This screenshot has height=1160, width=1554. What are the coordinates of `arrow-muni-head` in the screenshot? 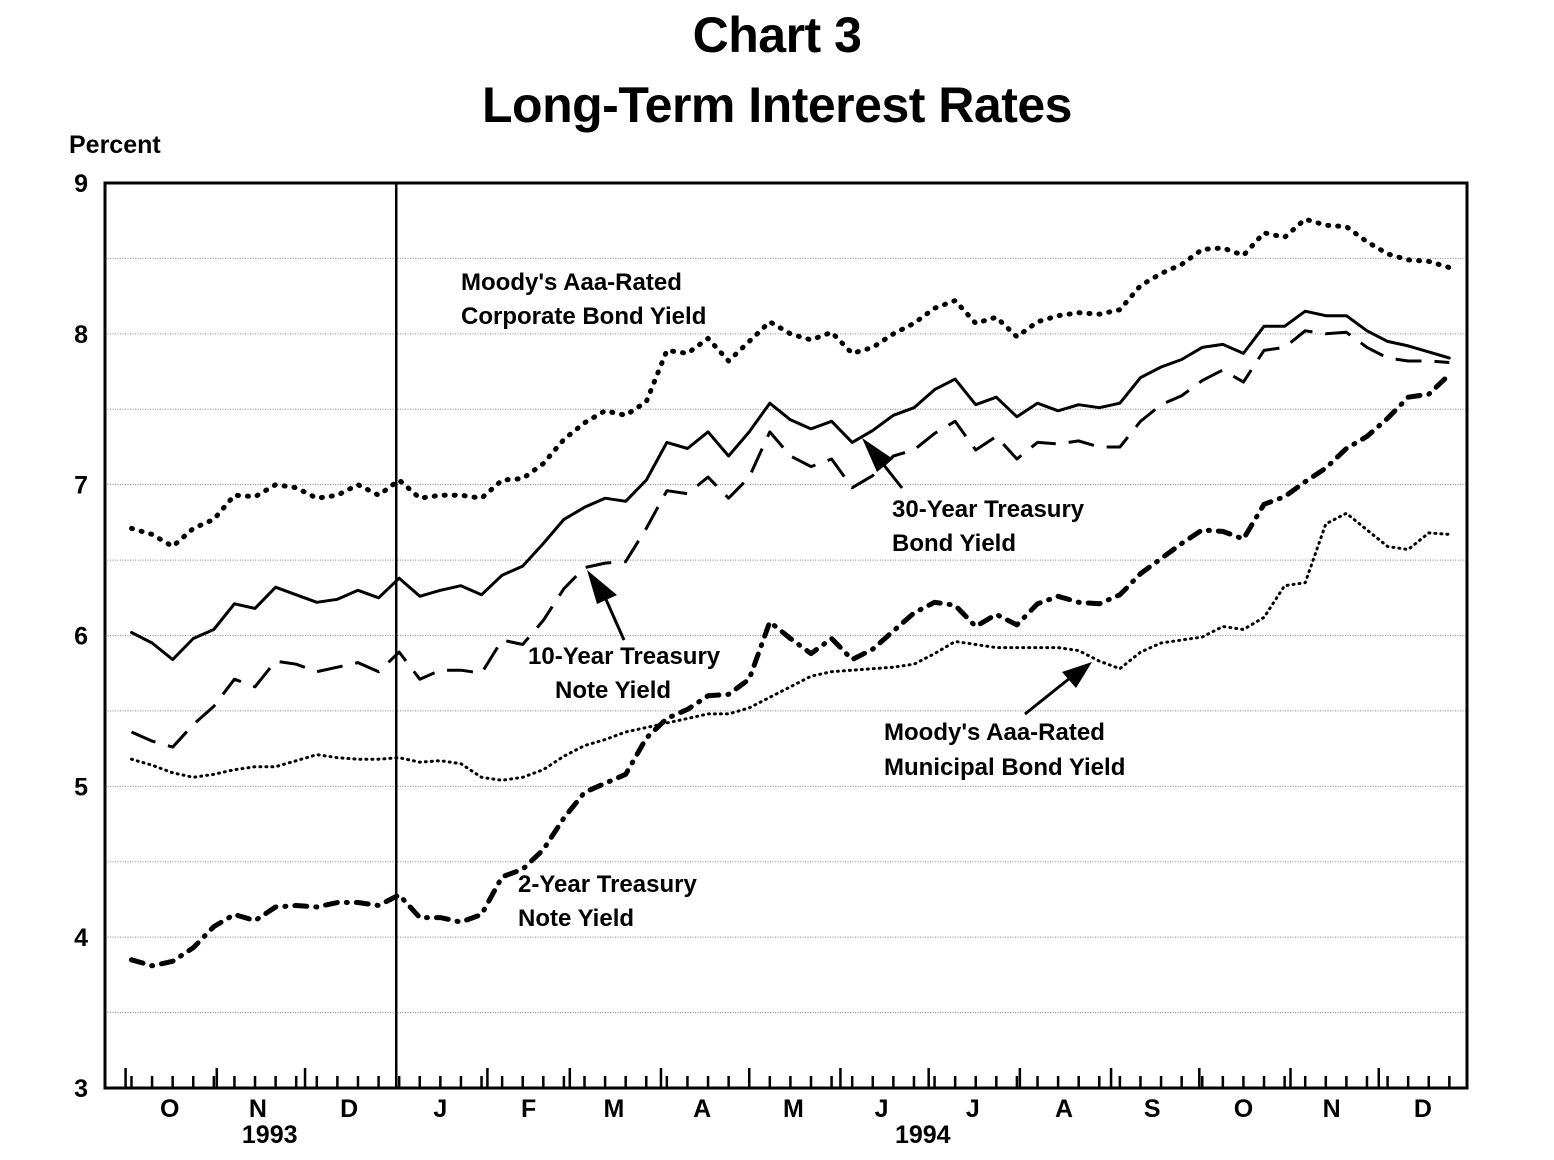 It's located at (1077, 675).